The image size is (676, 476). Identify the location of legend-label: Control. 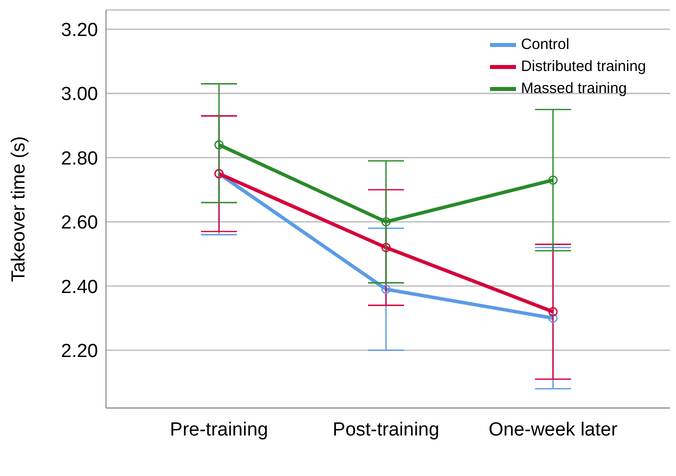
(545, 45).